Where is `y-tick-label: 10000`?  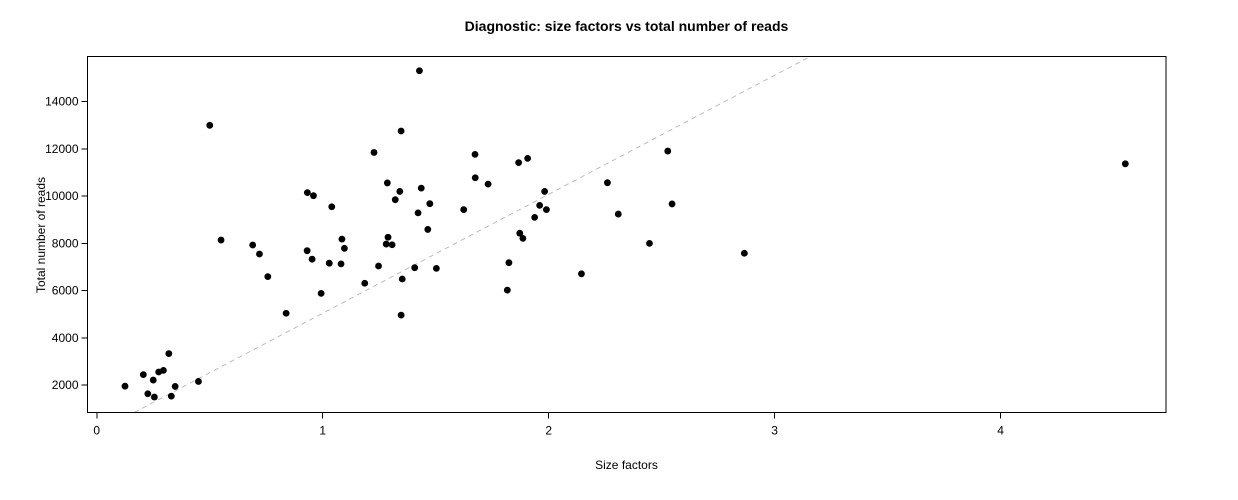 y-tick-label: 10000 is located at coordinates (62, 196).